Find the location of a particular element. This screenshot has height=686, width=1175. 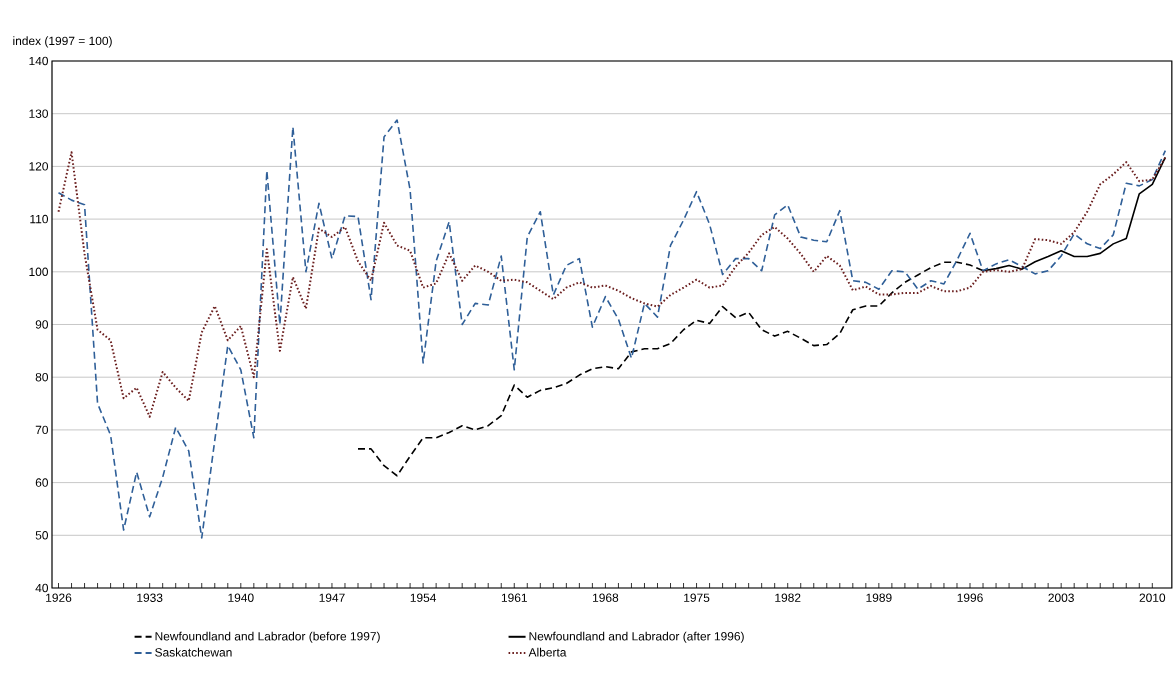

x-tick-label: 1975 is located at coordinates (697, 597).